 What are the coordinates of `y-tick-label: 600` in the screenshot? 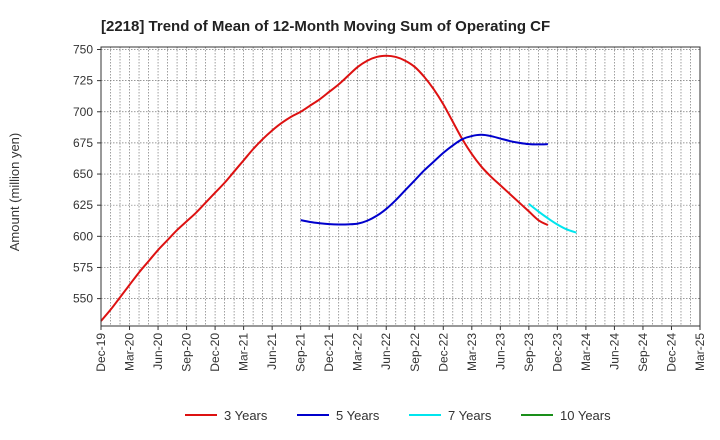 It's located at (83, 236).